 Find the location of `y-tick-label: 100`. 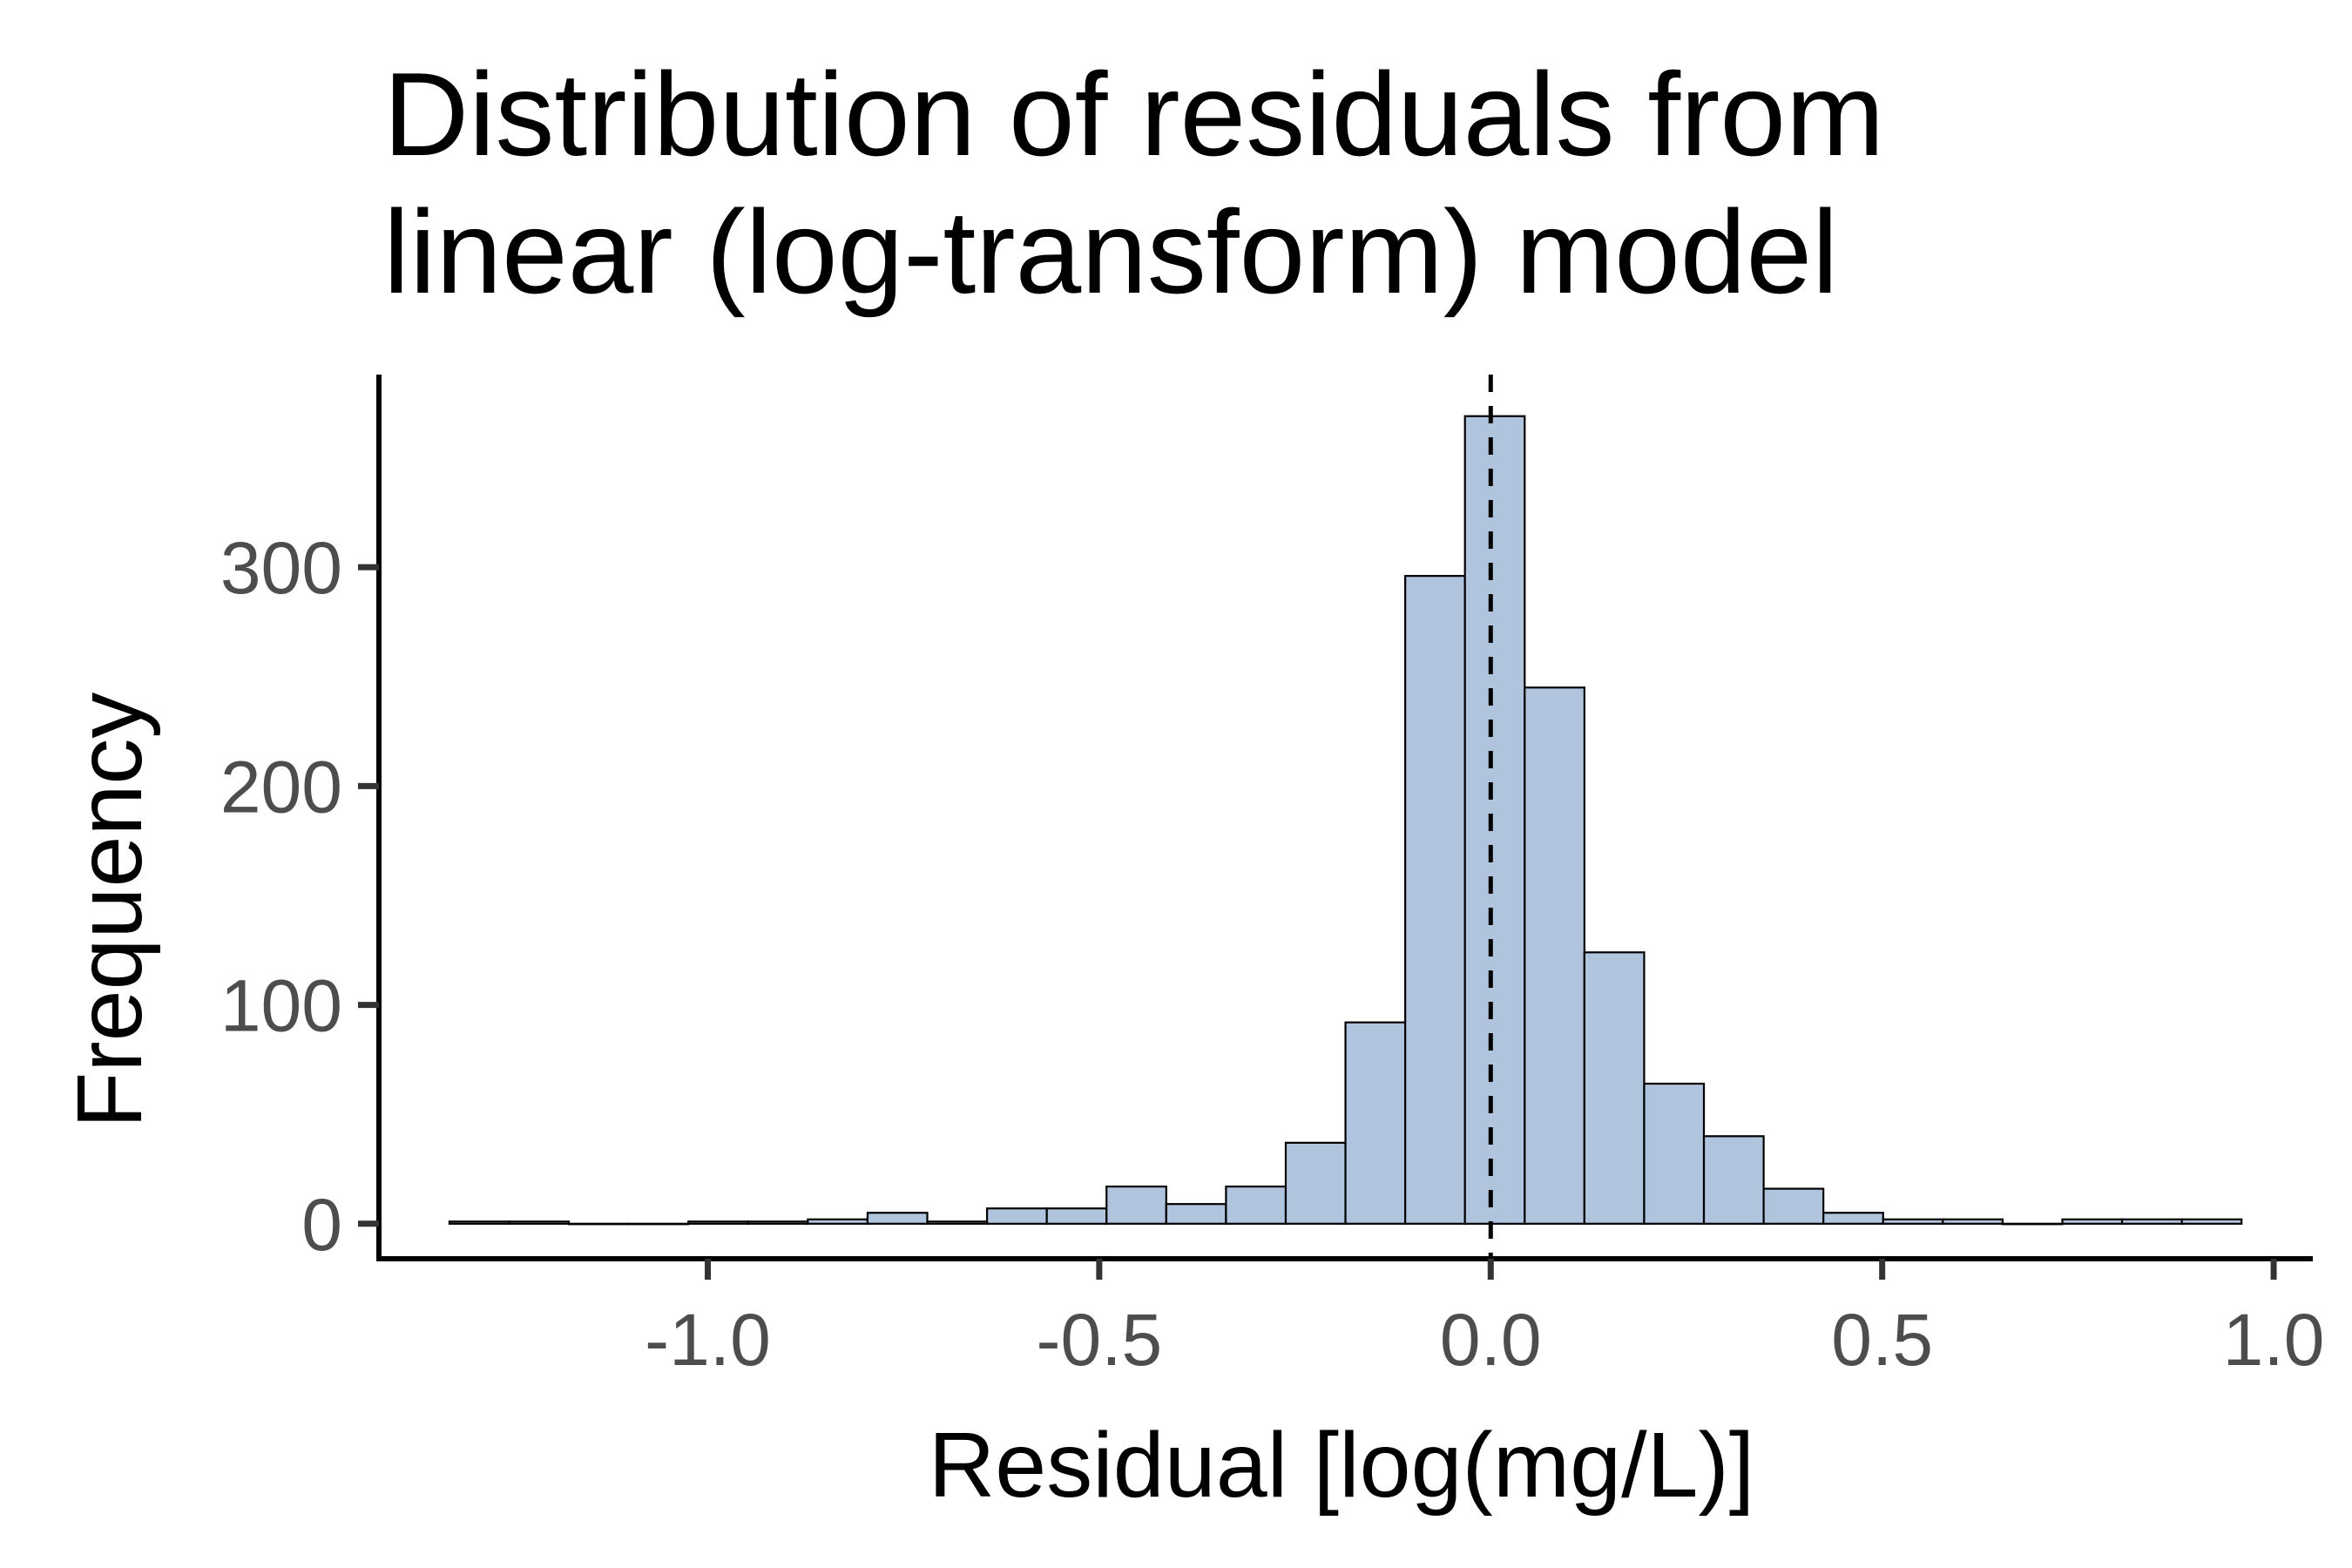

y-tick-label: 100 is located at coordinates (281, 1006).